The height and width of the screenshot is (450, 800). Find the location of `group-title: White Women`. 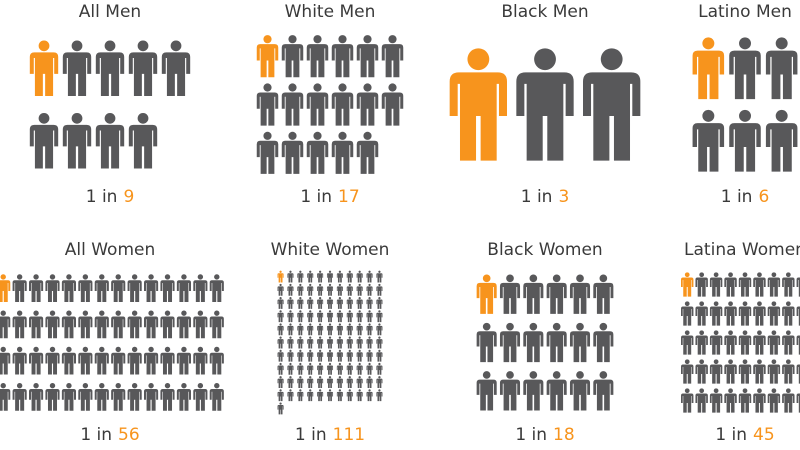

group-title: White Women is located at coordinates (330, 250).